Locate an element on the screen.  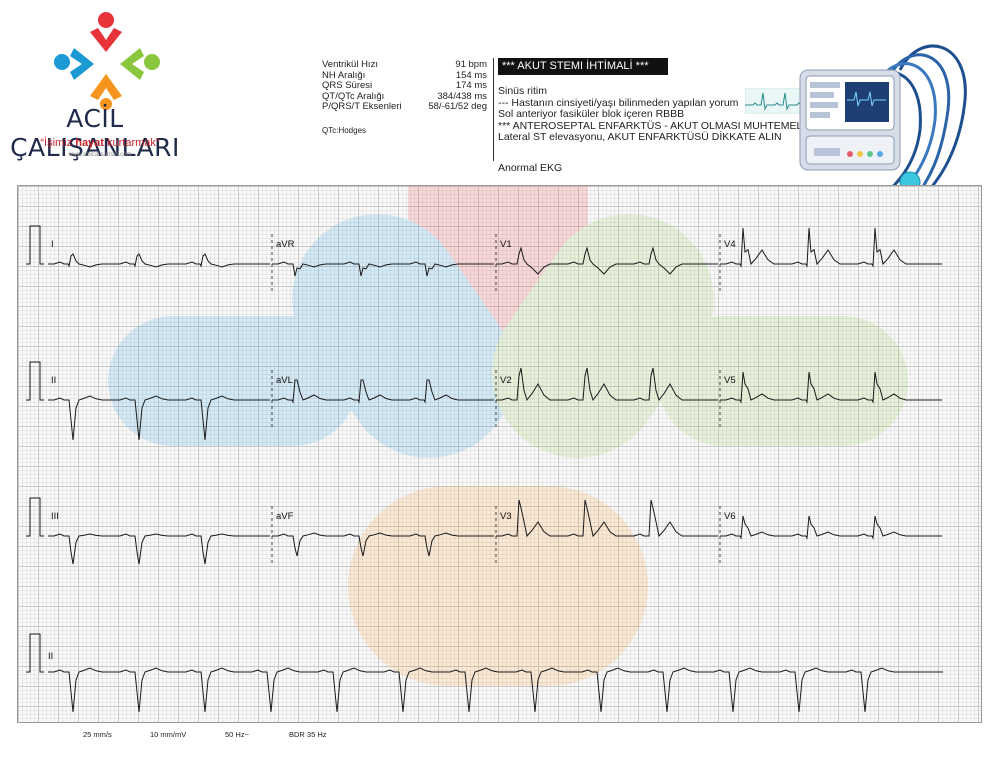
lead-label-V1: V1 is located at coordinates (506, 244).